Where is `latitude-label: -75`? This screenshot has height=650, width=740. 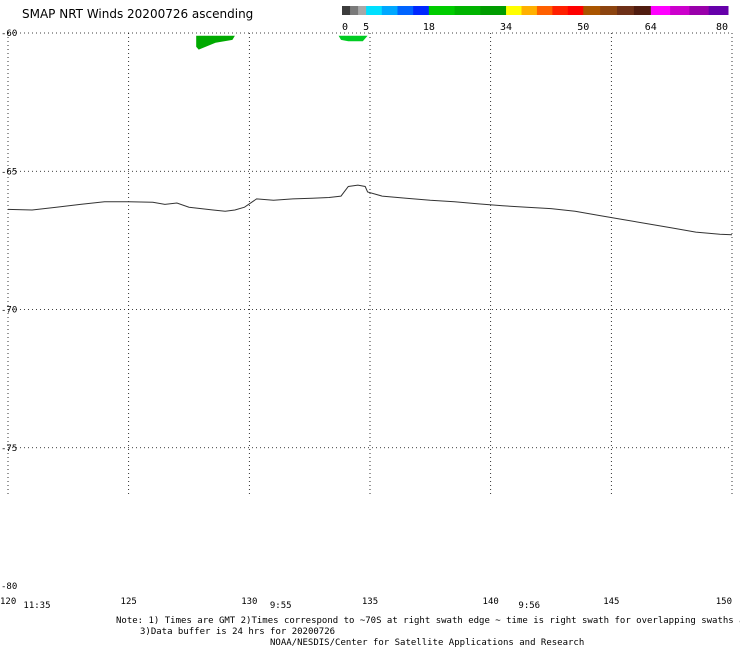 latitude-label: -75 is located at coordinates (9, 449).